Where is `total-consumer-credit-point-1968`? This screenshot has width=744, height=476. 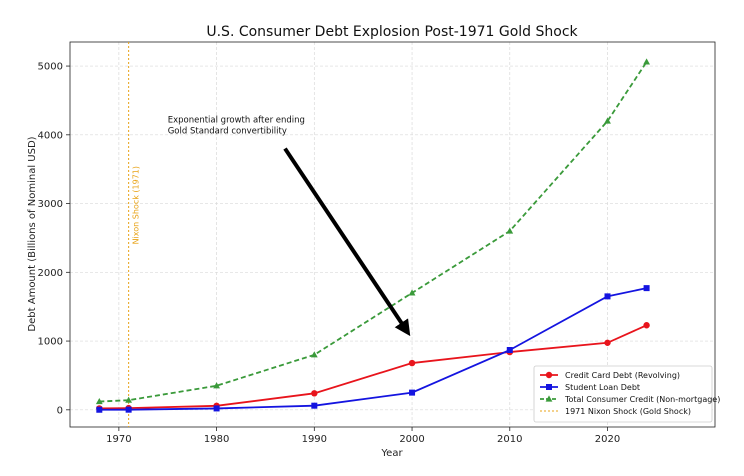
total-consumer-credit-point-1968 is located at coordinates (99, 401).